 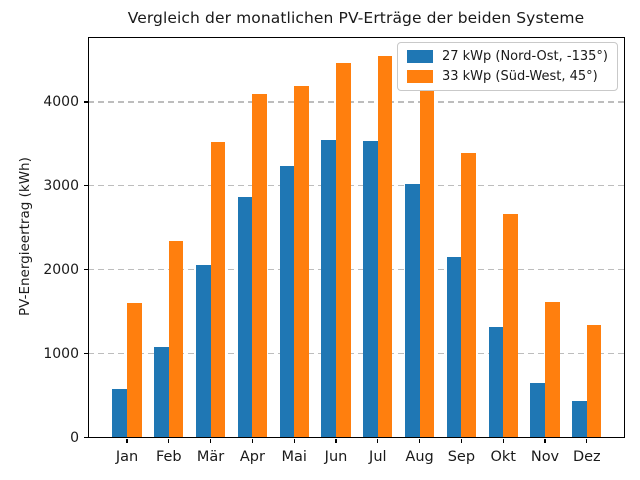 What do you see at coordinates (328, 288) in the screenshot?
I see `bar-jun-series1` at bounding box center [328, 288].